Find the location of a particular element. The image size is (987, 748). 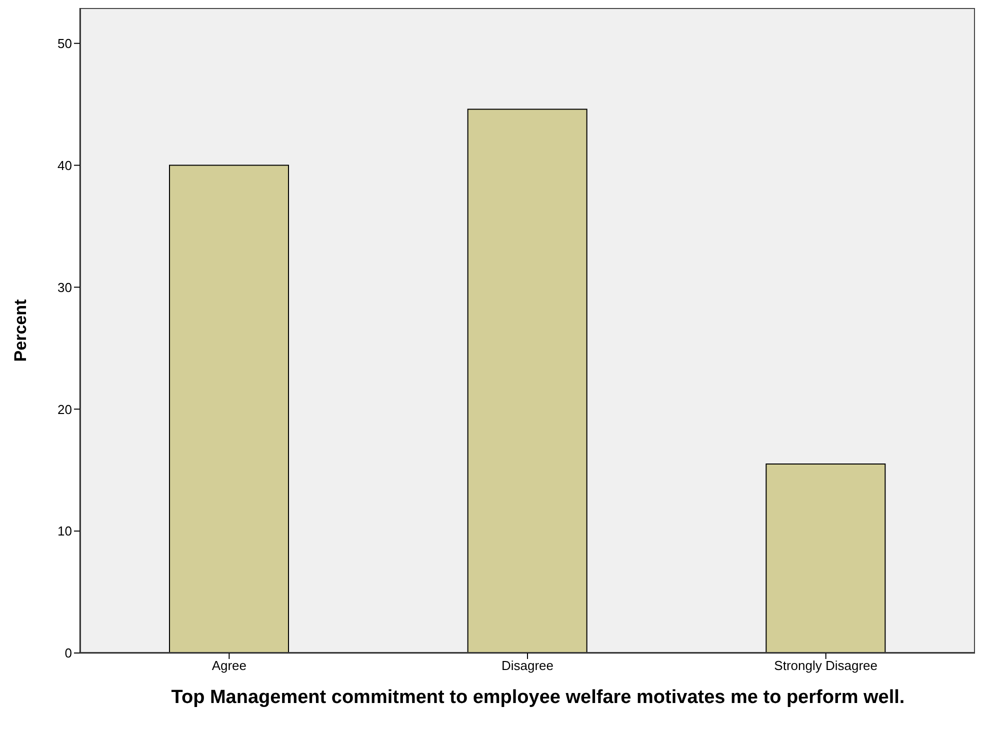

y-tick-label: 50 is located at coordinates (65, 43).